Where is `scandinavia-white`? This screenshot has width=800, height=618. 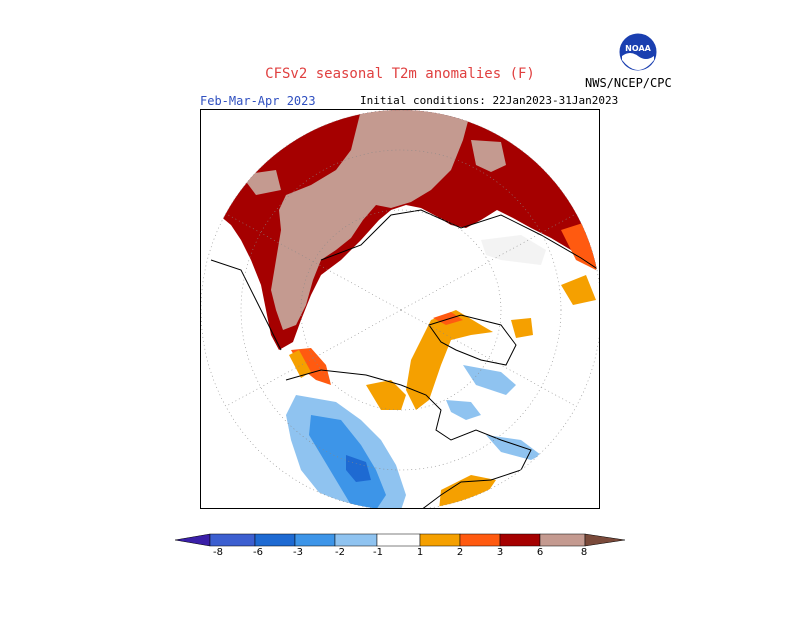 scandinavia-white is located at coordinates (513, 250).